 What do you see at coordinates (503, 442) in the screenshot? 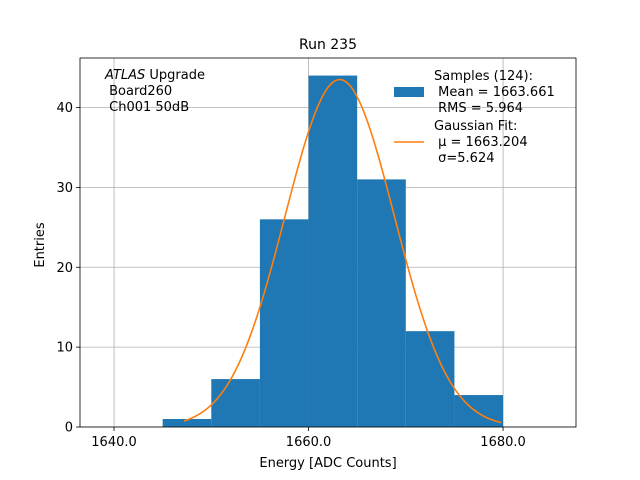
I see `x-tick-label: 1680.0` at bounding box center [503, 442].